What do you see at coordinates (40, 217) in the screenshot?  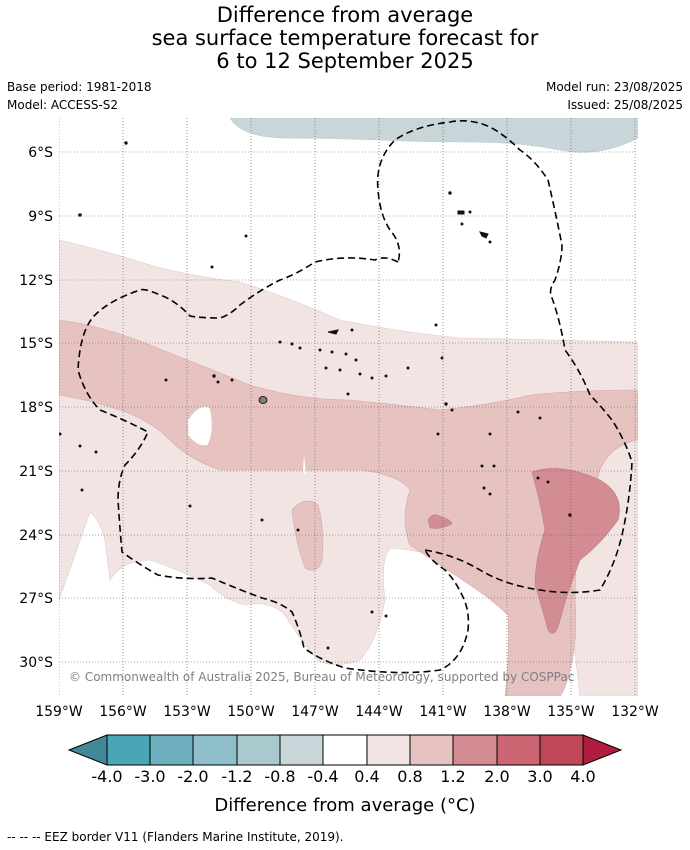 I see `lat-label: 9°S` at bounding box center [40, 217].